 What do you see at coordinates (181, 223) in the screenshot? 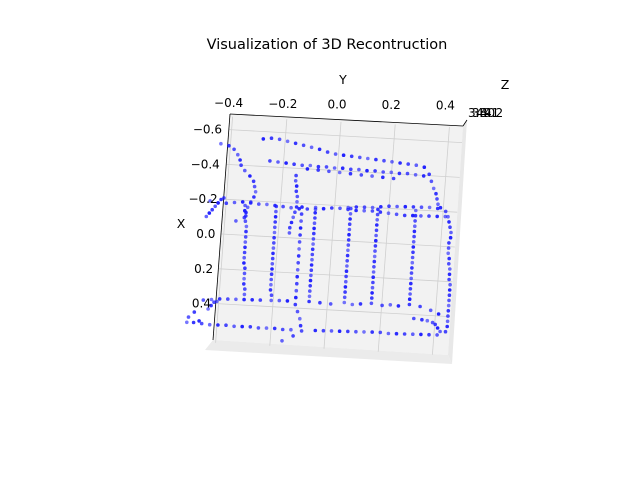
I see `x-axis-label: X` at bounding box center [181, 223].